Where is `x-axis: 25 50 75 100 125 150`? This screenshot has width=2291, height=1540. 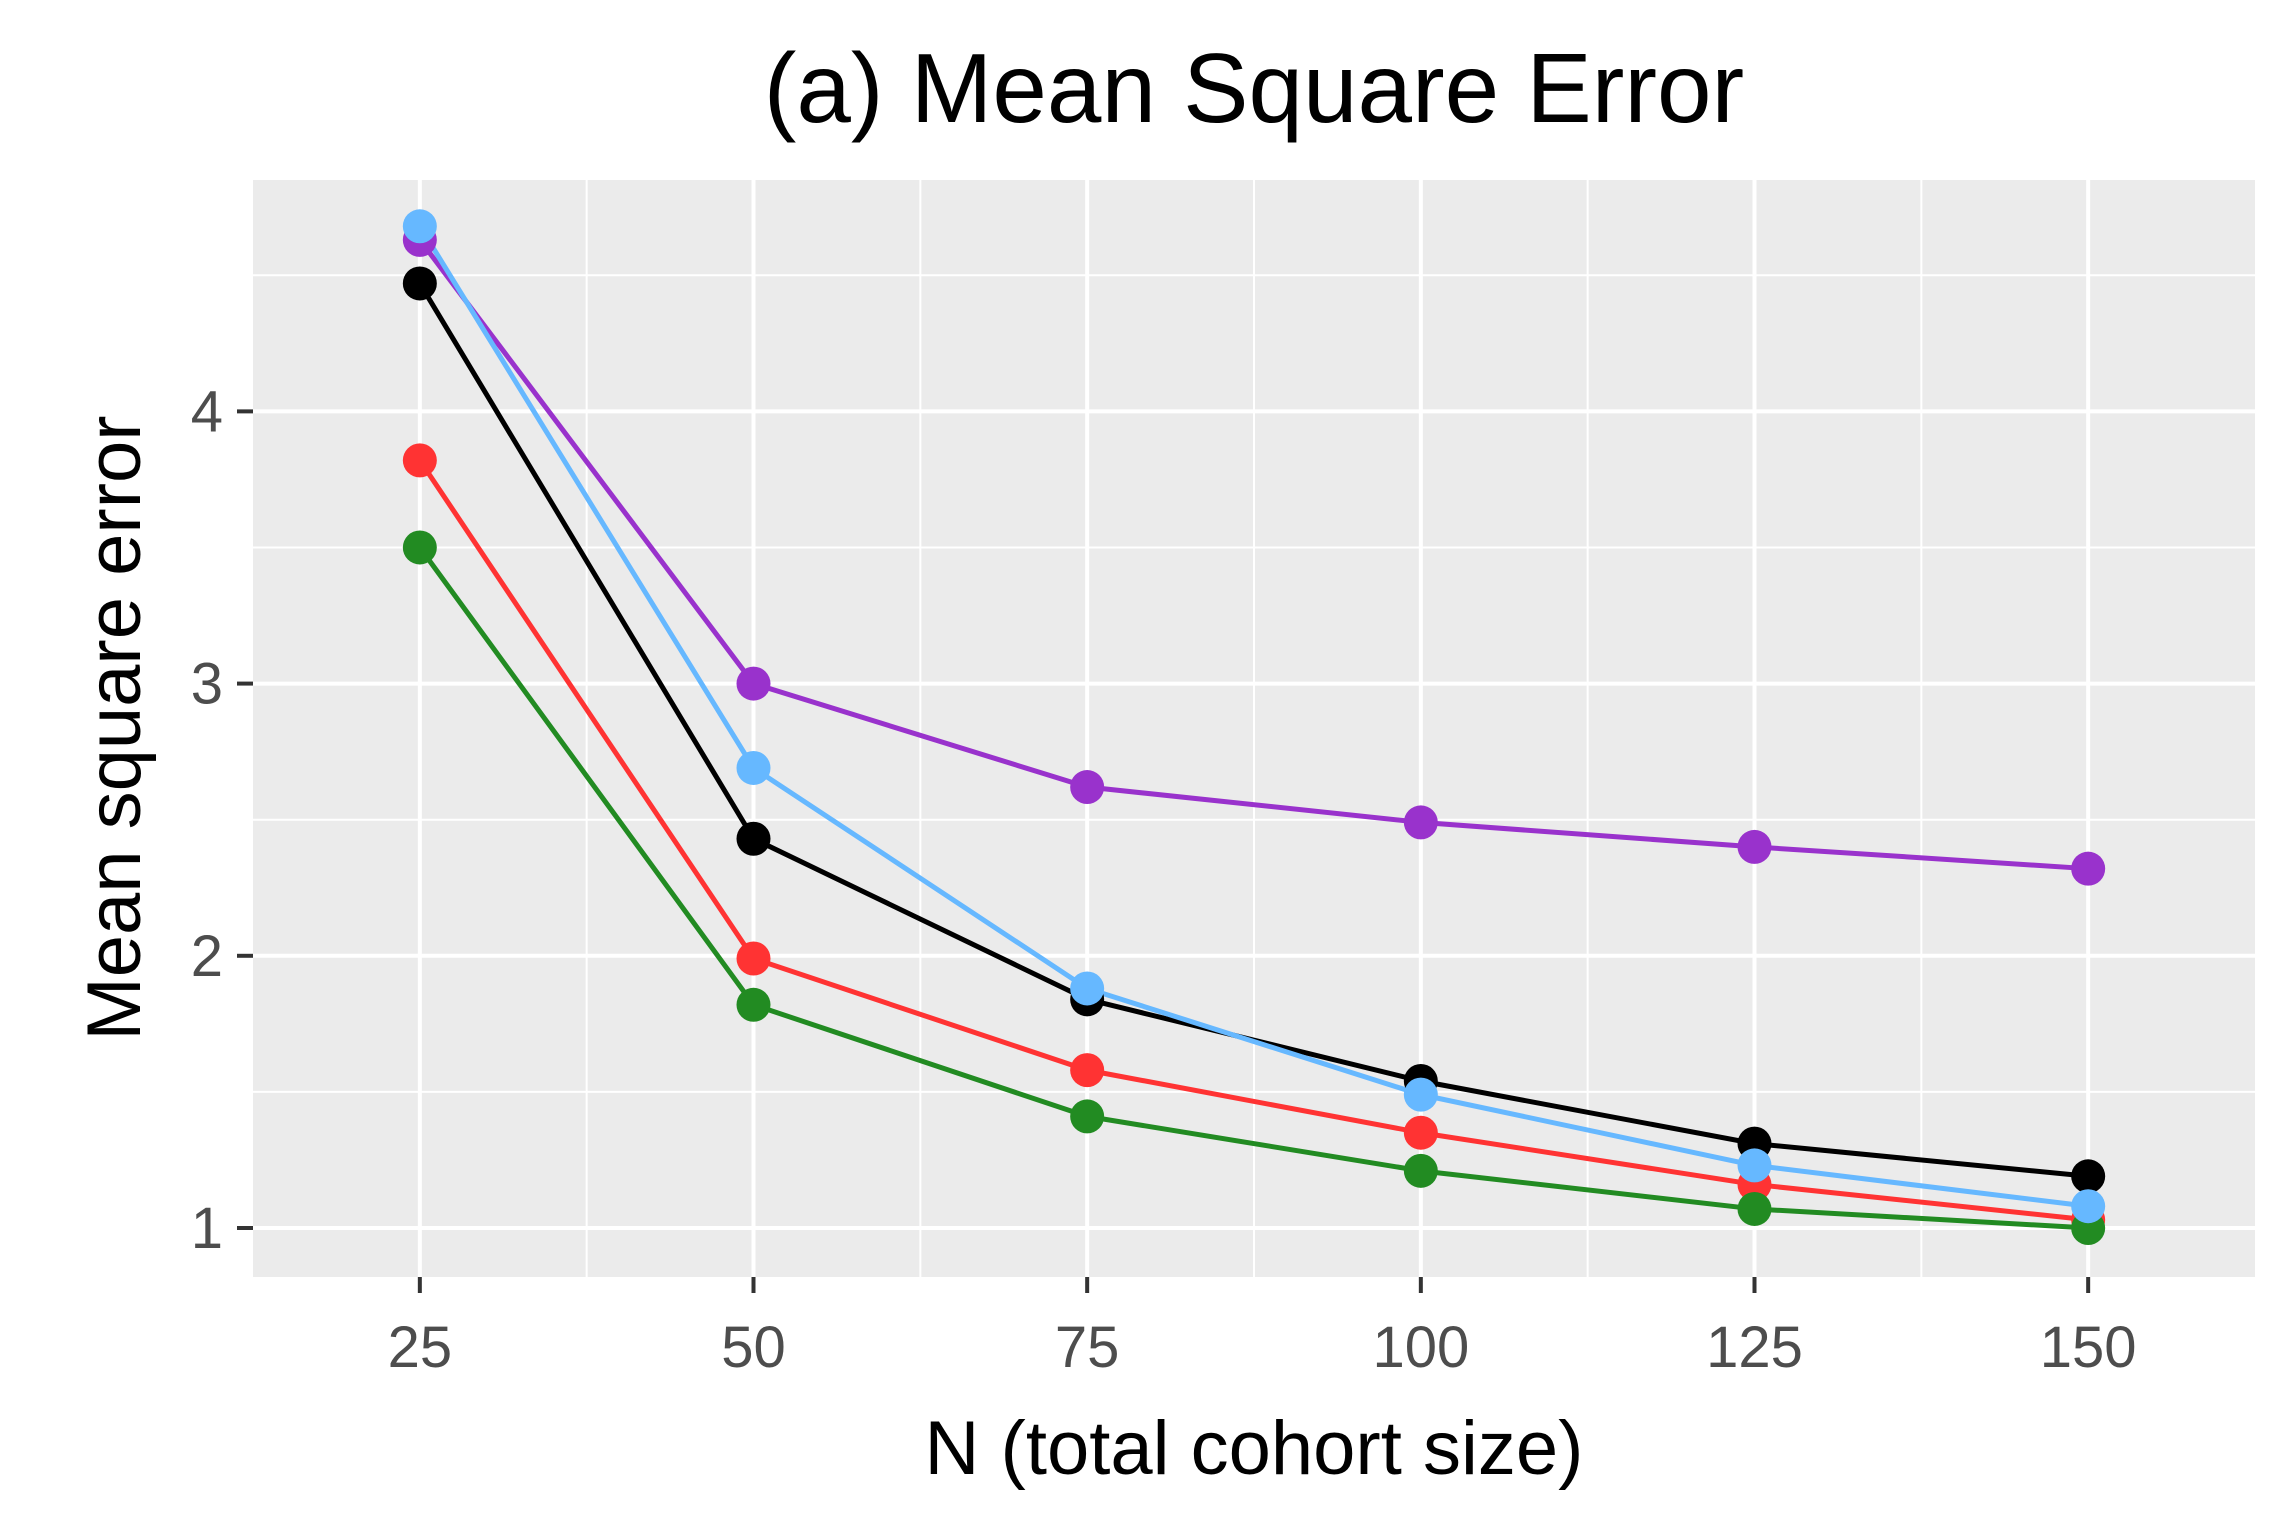
x-axis: 25 50 75 100 125 150 is located at coordinates (1262, 1328).